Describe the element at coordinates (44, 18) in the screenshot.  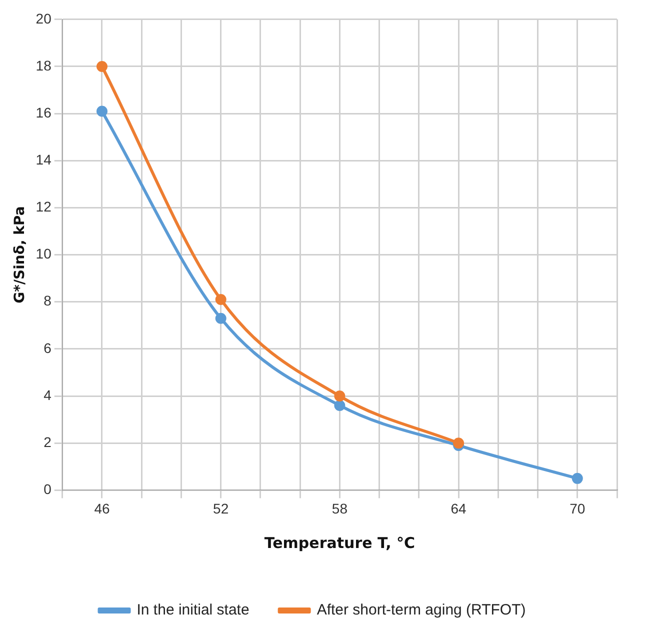
I see `y-tick-label: 20` at that location.